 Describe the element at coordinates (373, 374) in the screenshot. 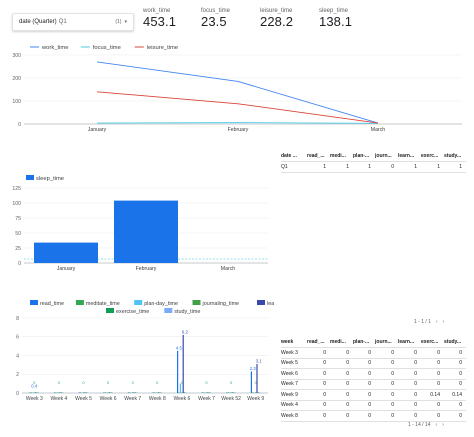

I see `table-row: Week 6 0 0 0 0 0 0 0` at that location.